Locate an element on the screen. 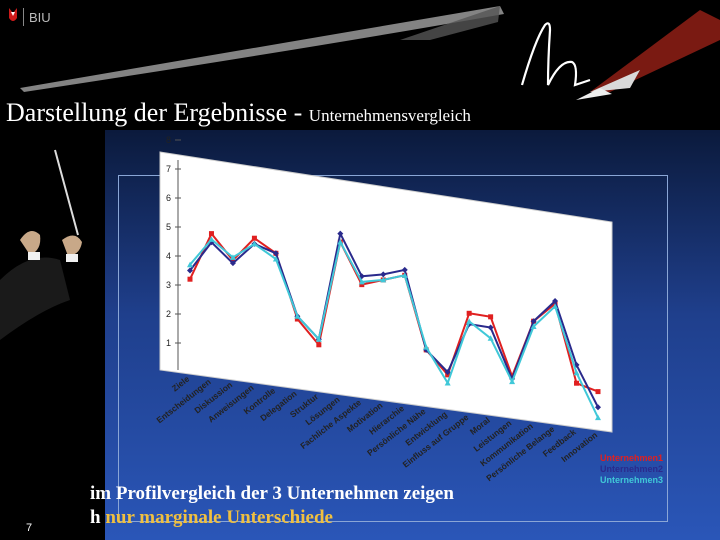  hand-right is located at coordinates (72, 245).